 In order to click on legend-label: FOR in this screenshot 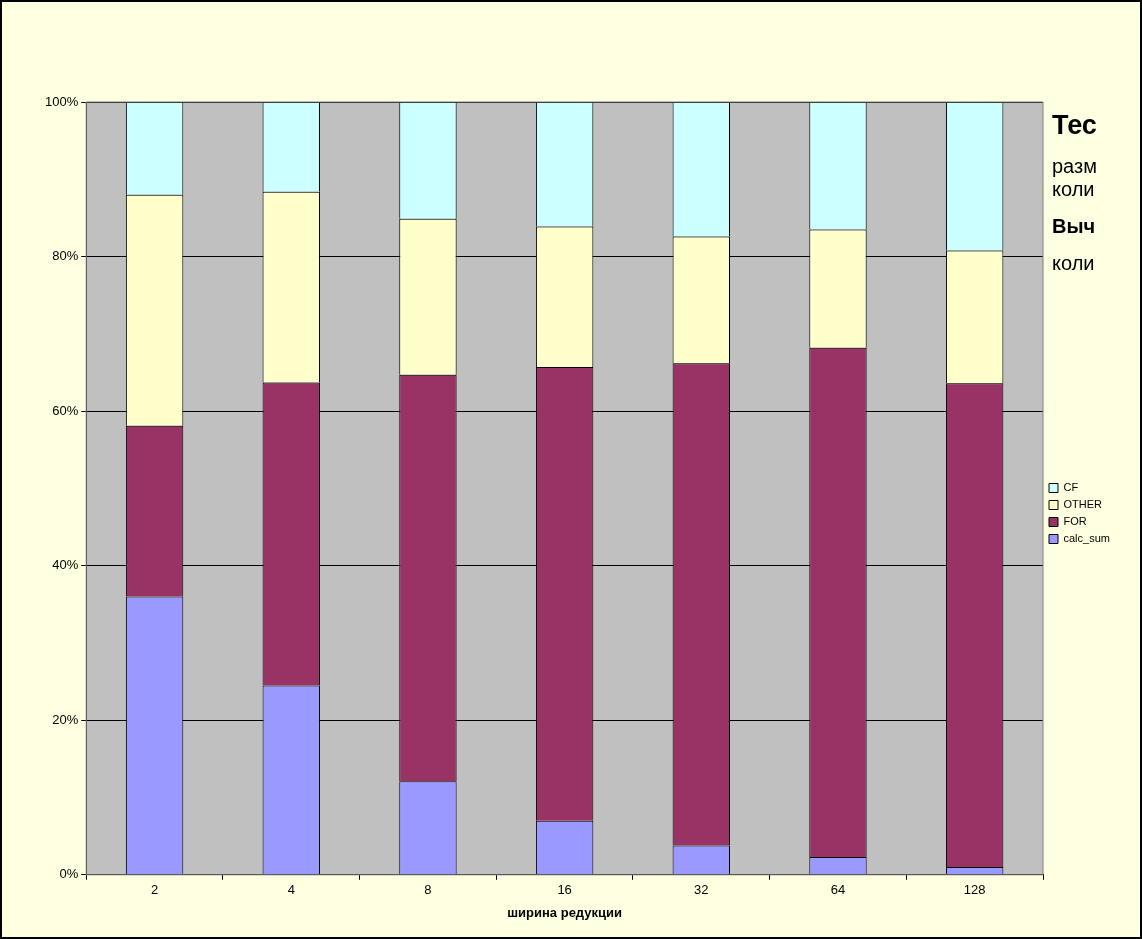, I will do `click(1075, 521)`.